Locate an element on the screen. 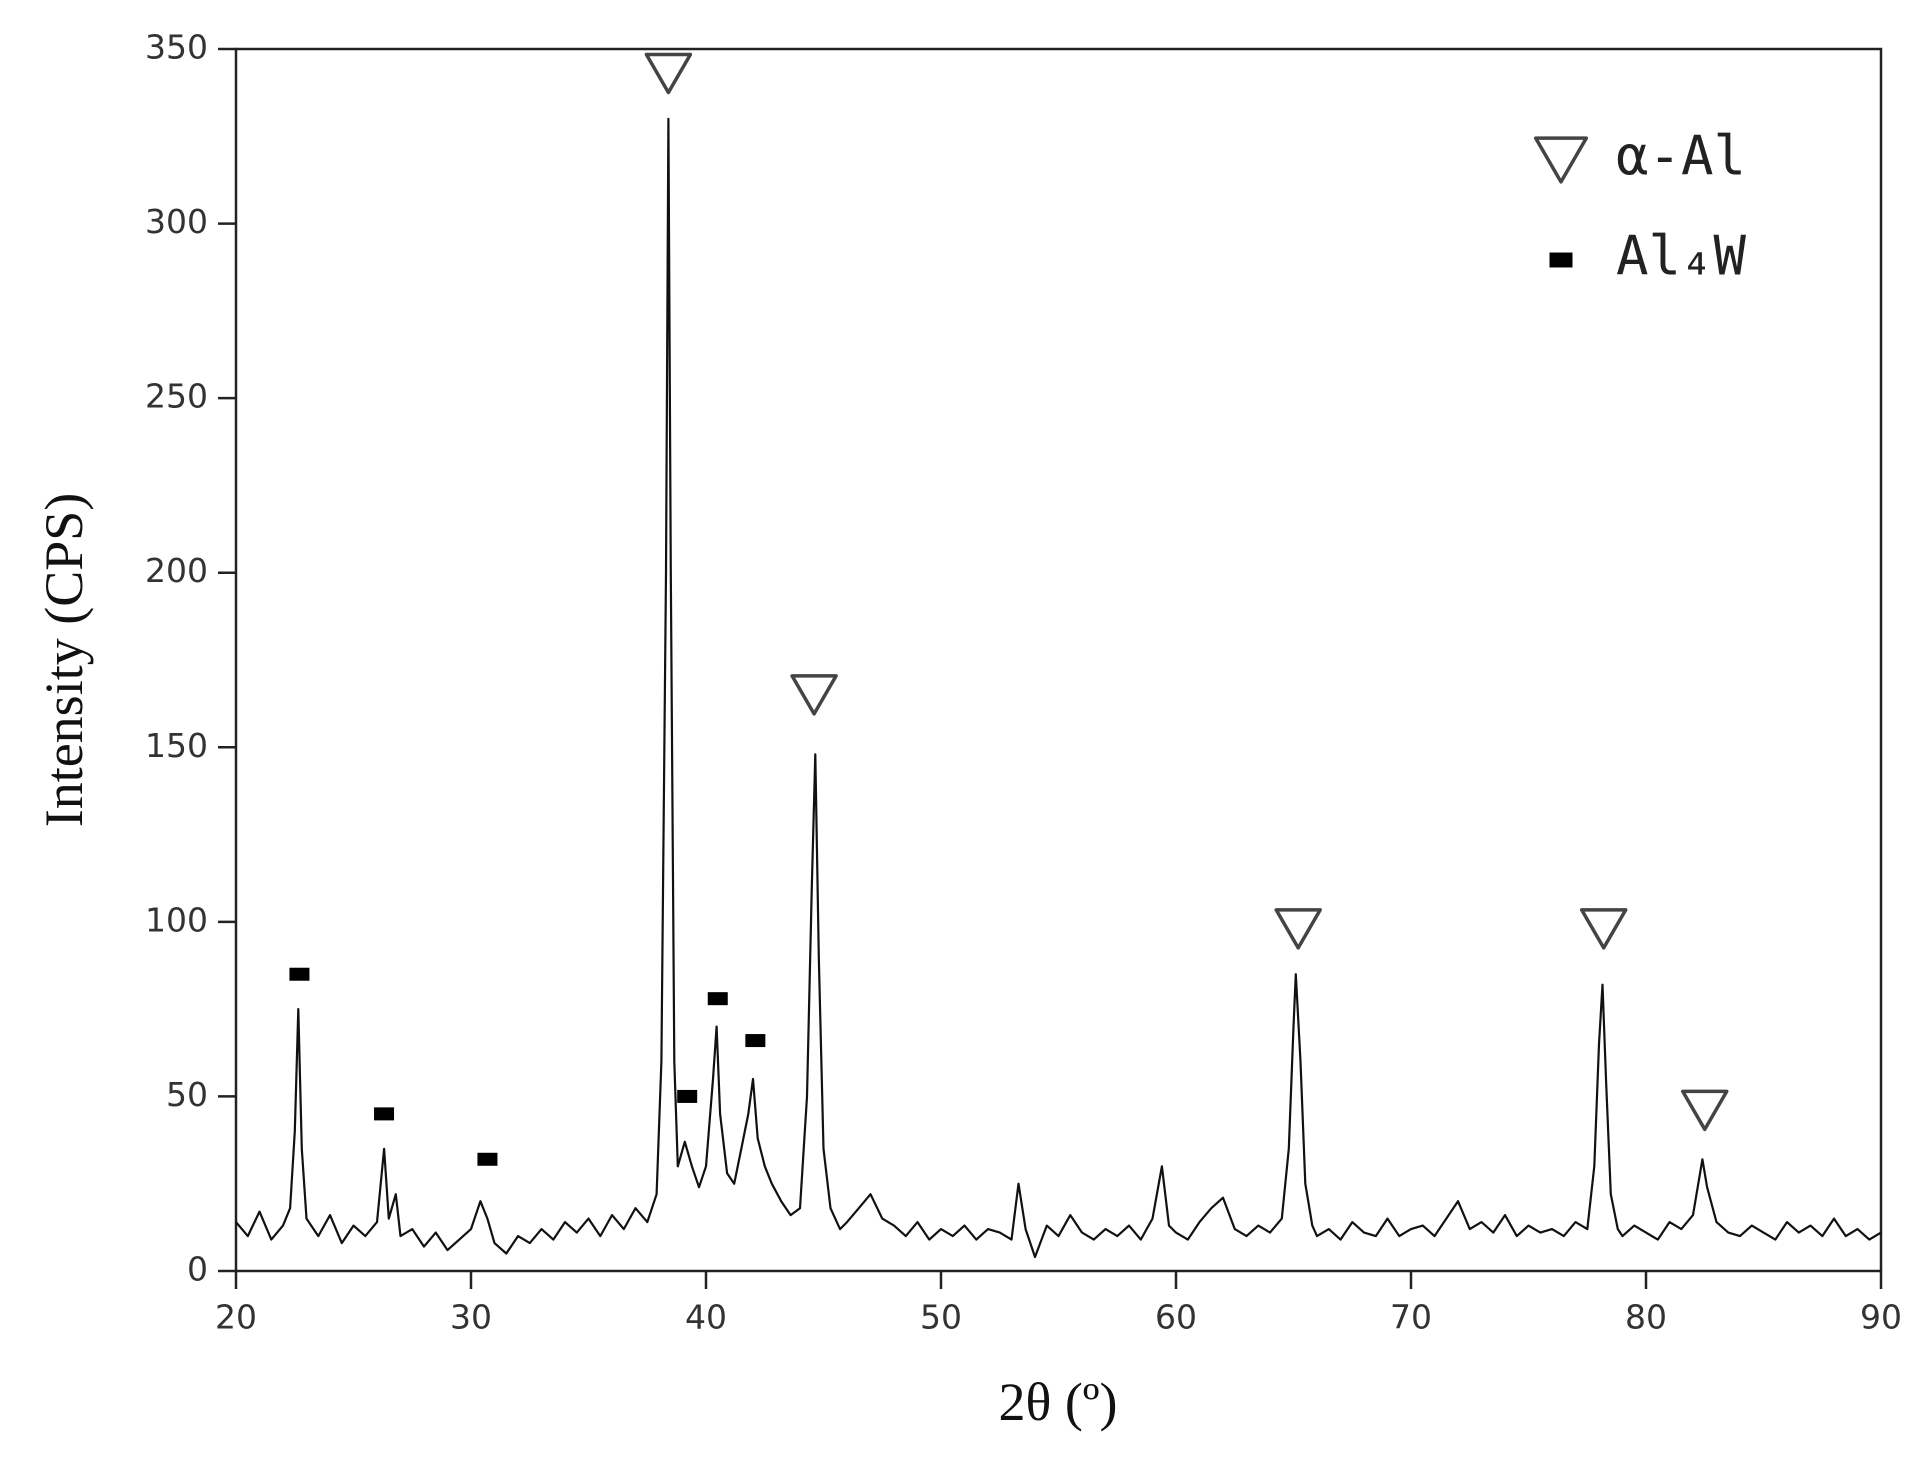 The image size is (1920, 1462). y-axis-title: Intensity (CPS) is located at coordinates (64, 660).